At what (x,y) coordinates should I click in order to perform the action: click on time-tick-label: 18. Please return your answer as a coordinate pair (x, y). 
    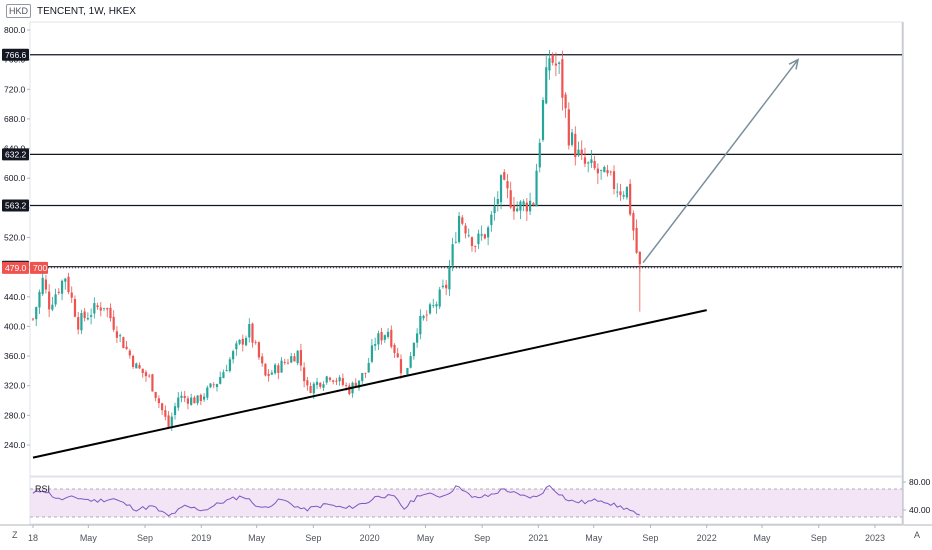
    Looking at the image, I should click on (33, 538).